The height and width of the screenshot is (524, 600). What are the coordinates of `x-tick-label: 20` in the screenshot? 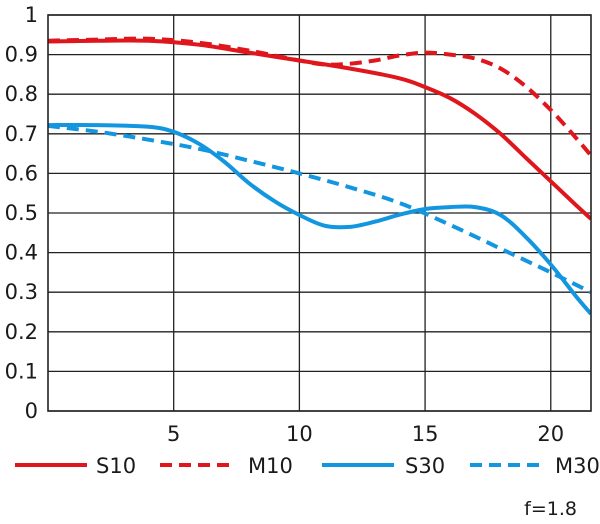 It's located at (550, 434).